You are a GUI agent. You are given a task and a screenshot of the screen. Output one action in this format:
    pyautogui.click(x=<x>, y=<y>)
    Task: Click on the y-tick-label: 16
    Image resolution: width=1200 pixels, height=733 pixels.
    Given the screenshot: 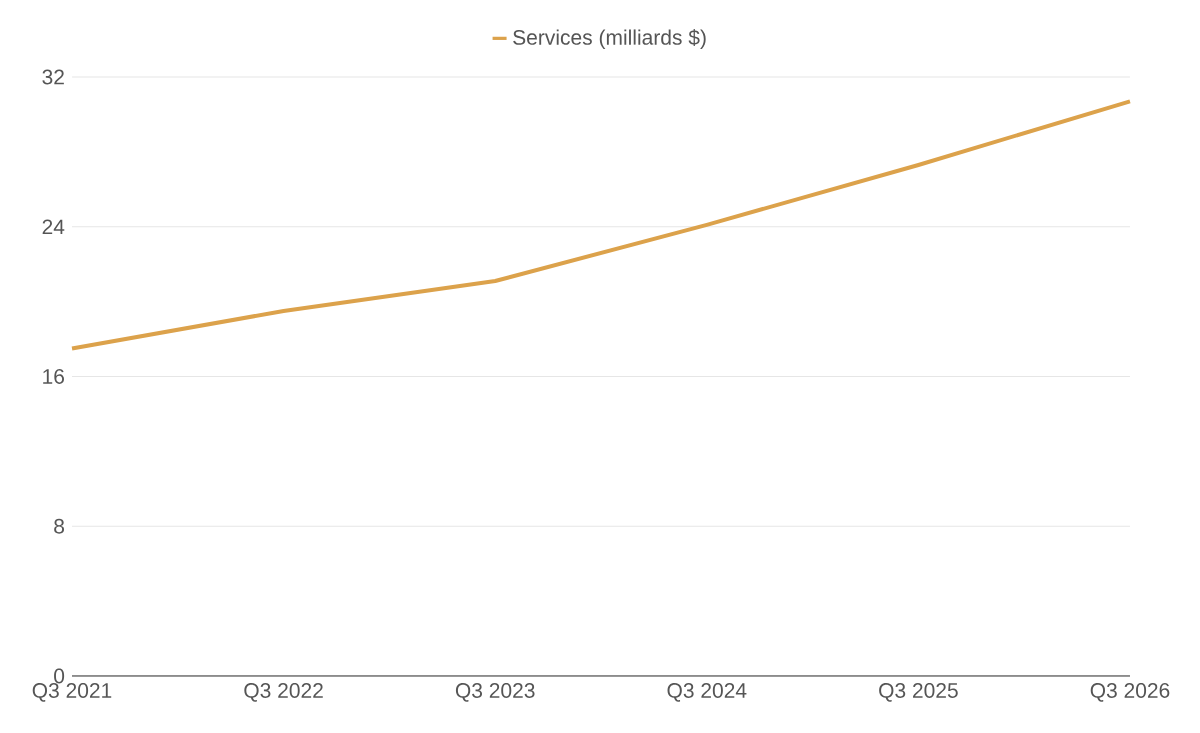 What is the action you would take?
    pyautogui.click(x=54, y=376)
    